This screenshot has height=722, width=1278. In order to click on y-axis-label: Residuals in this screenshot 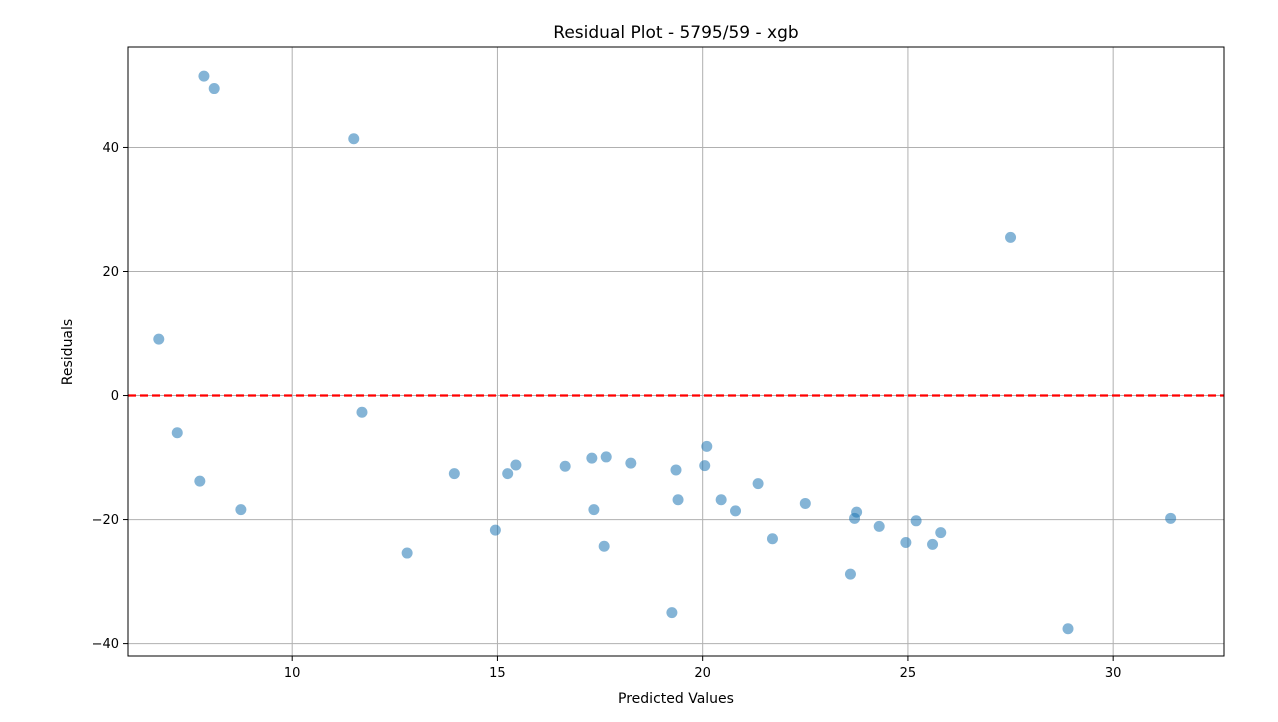, I will do `click(68, 352)`.